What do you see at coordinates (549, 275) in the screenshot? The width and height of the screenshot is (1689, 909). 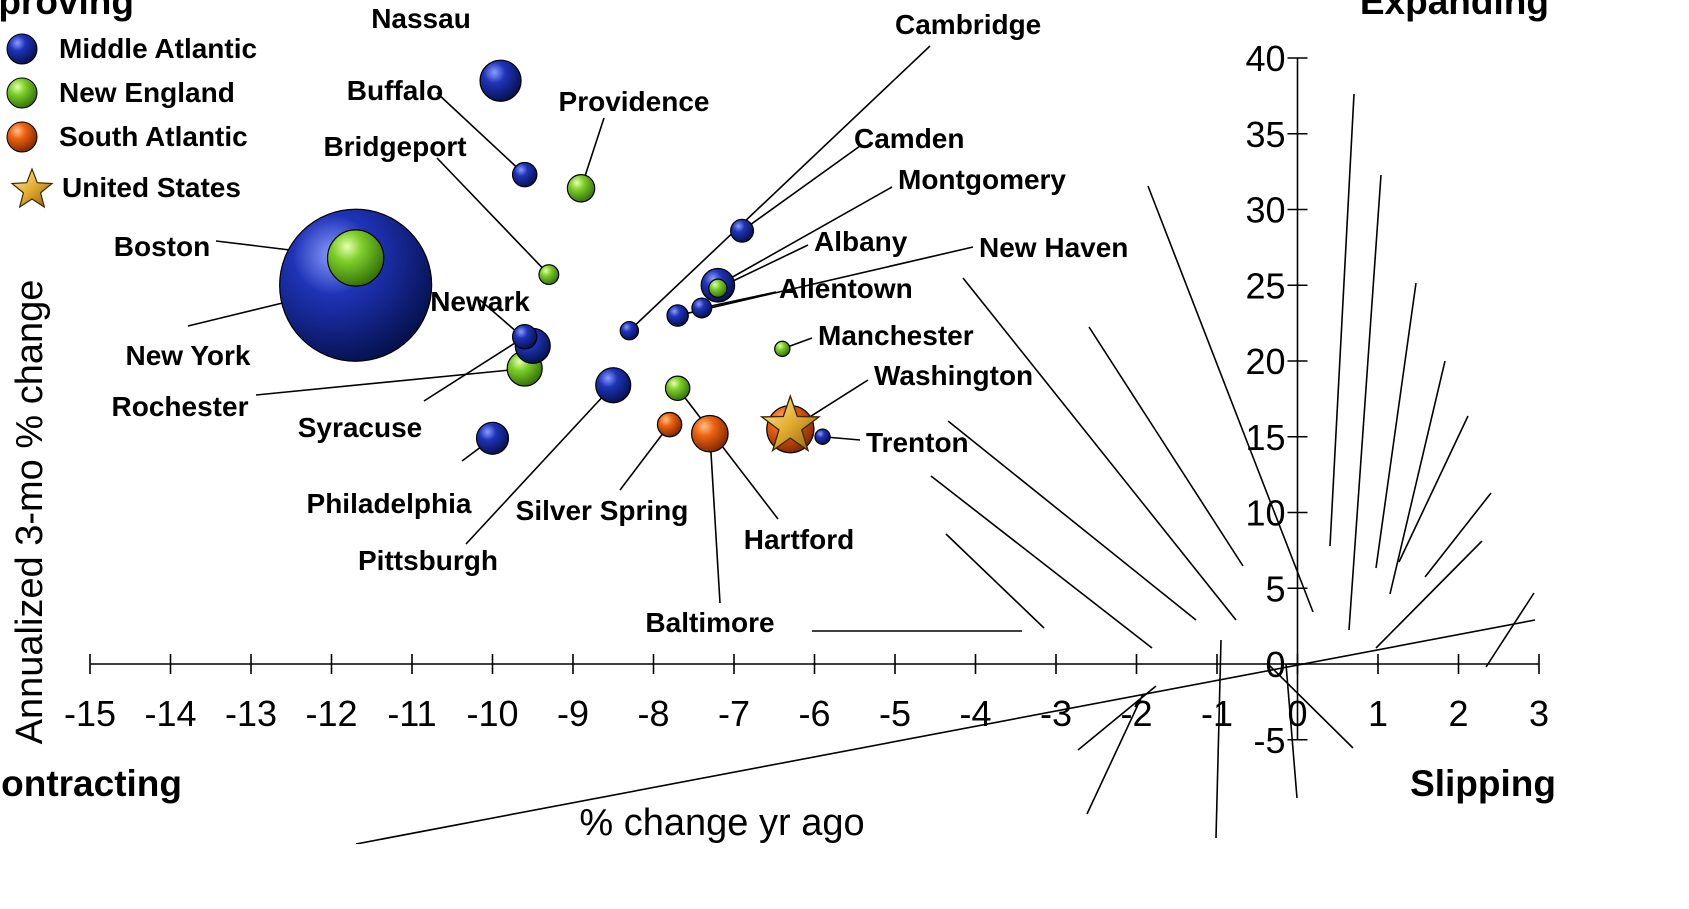 I see `bubble-bridgeport` at bounding box center [549, 275].